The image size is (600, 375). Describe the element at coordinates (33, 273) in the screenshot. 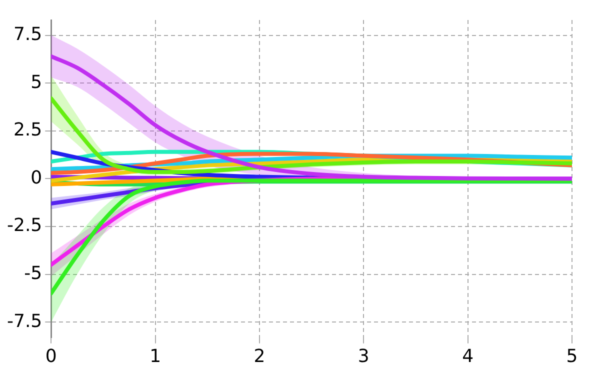

I see `y-tick-label: -5` at that location.